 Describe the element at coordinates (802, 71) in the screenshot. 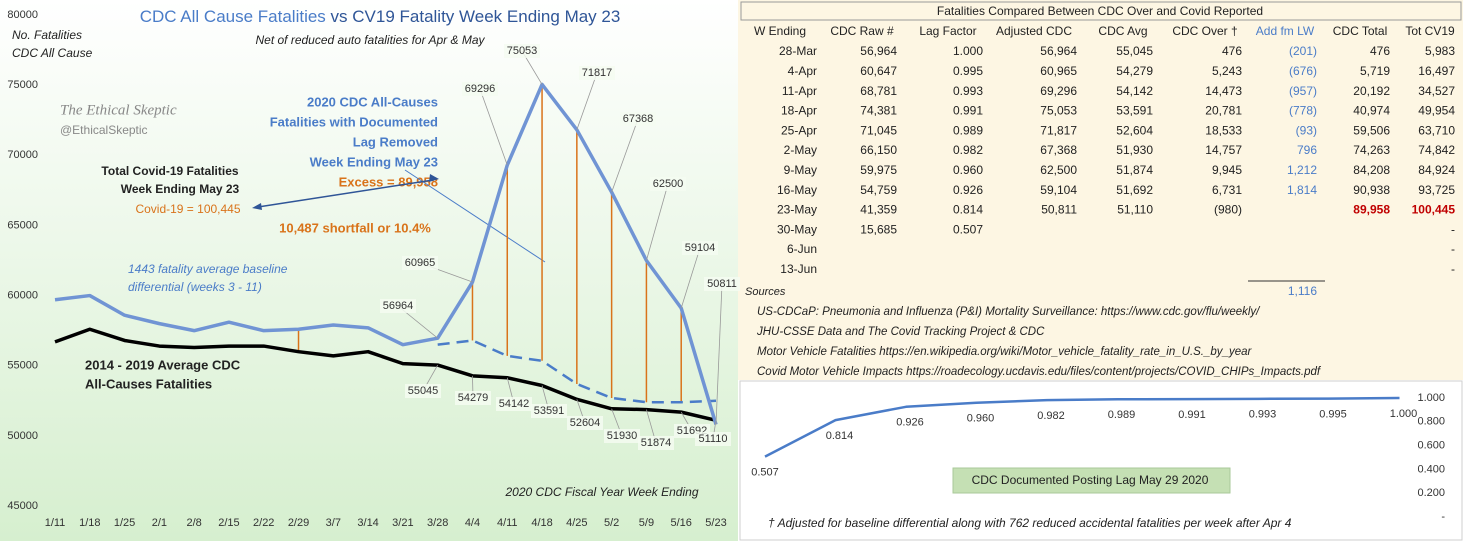

I see `table-cell: 4-Apr` at that location.